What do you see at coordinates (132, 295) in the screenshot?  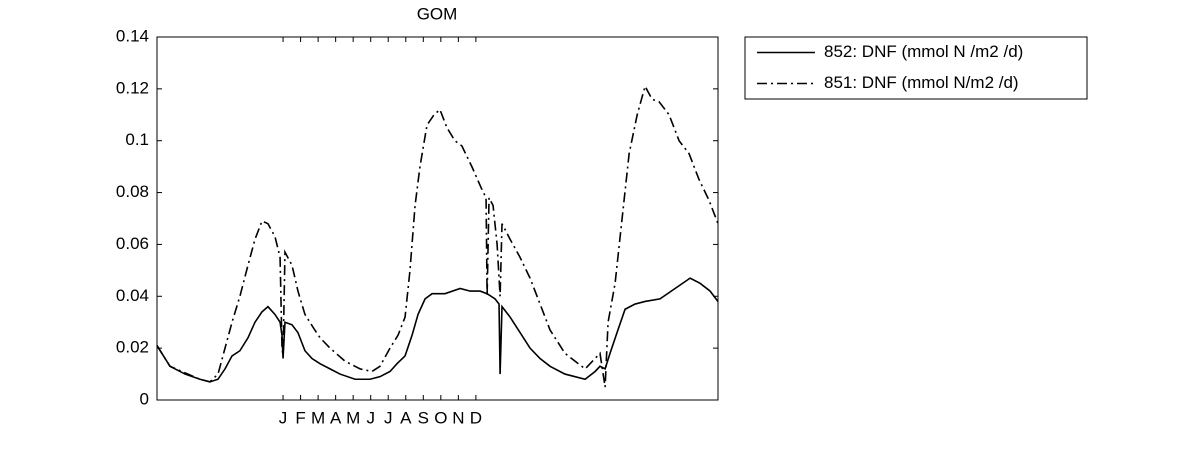 I see `y-tick-label: 0.04` at bounding box center [132, 295].